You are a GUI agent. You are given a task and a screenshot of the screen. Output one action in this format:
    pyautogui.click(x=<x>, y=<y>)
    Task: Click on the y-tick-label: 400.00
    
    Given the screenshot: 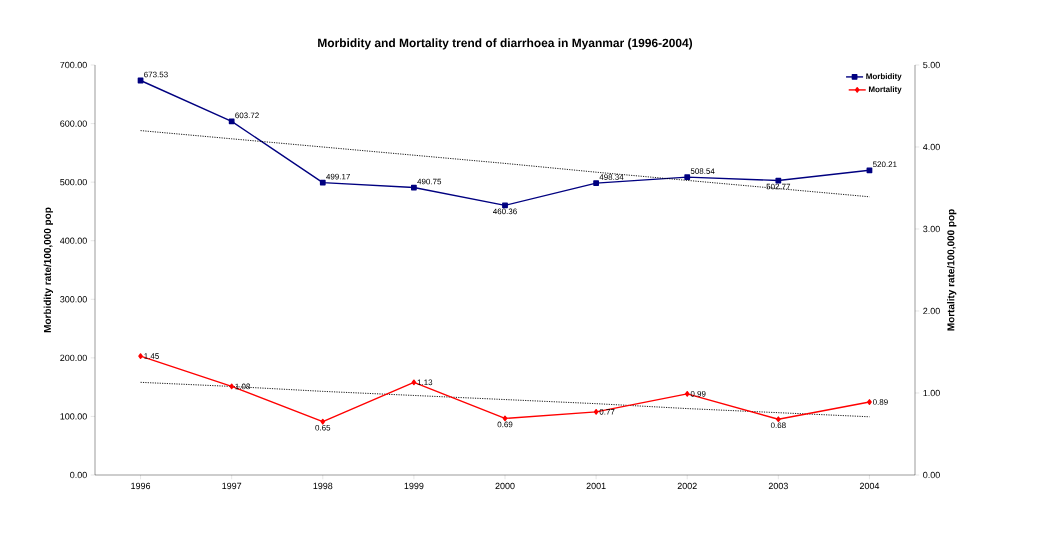 What is the action you would take?
    pyautogui.click(x=73, y=240)
    